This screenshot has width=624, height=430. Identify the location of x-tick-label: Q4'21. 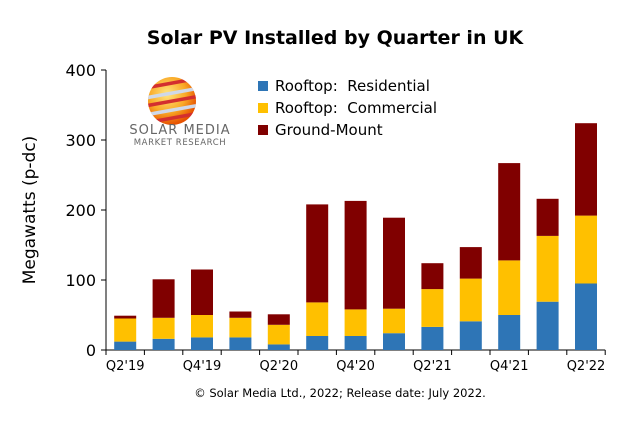
(509, 366).